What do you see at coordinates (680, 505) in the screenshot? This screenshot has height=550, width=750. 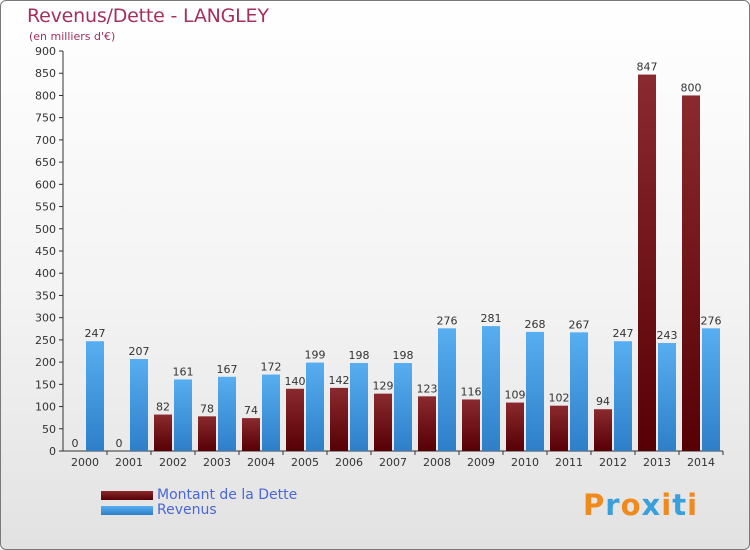 I see `logo-letter: t` at bounding box center [680, 505].